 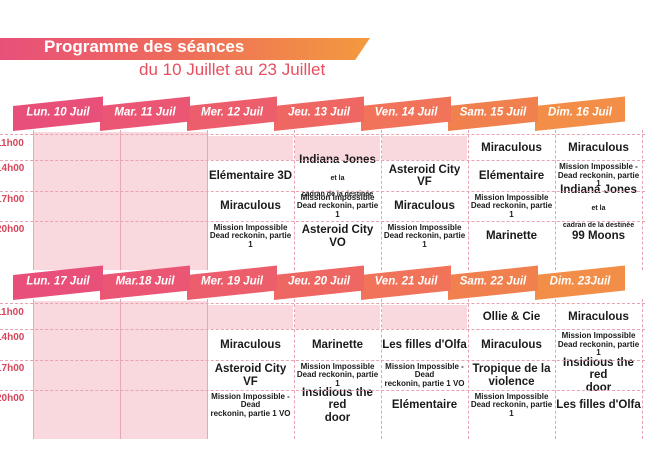 I want to click on day-label: Sam. 22 Juil, so click(x=493, y=281).